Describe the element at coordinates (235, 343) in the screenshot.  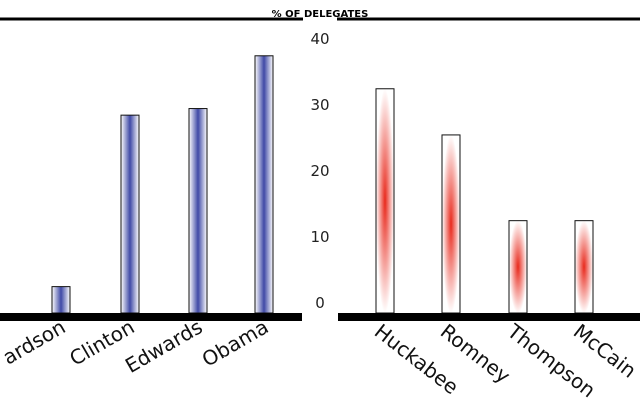
I see `democratic-category-label: Obama` at that location.